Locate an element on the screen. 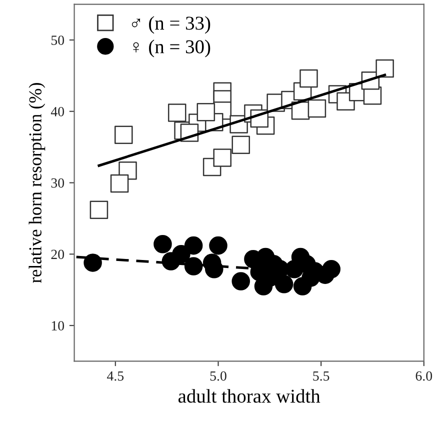 This screenshot has height=430, width=437. x-tick-label: 6.0 is located at coordinates (424, 376).